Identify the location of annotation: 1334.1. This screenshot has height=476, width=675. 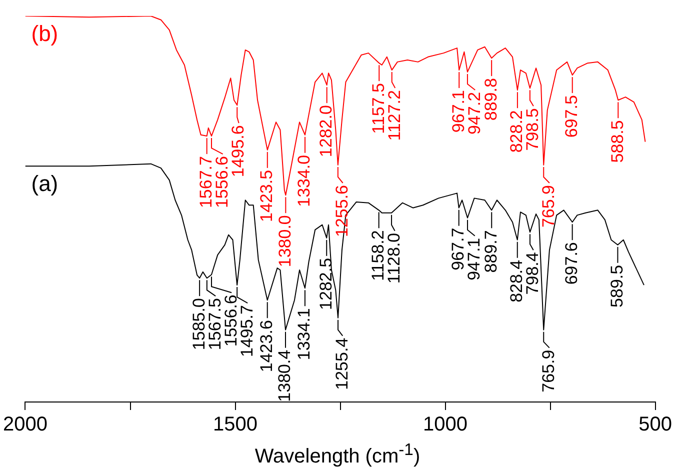
(304, 334).